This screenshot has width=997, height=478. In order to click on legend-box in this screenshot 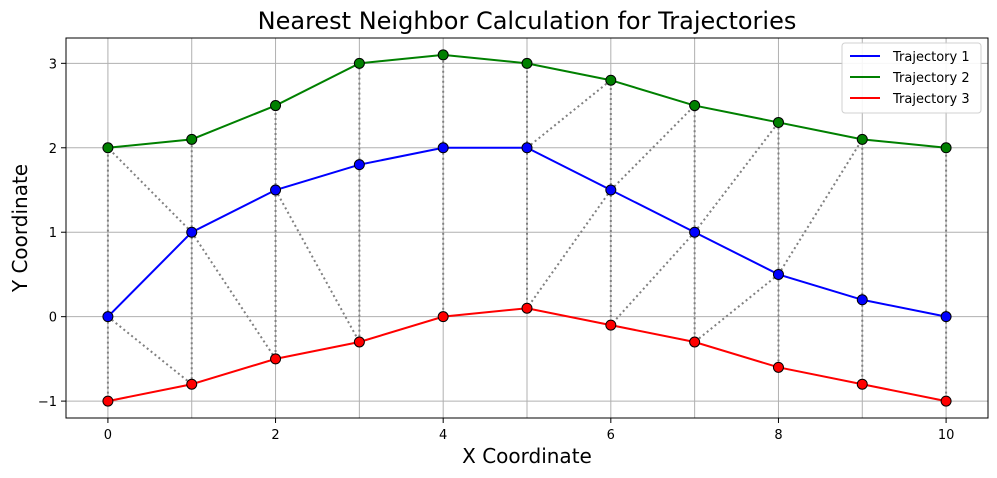, I will do `click(911, 78)`.